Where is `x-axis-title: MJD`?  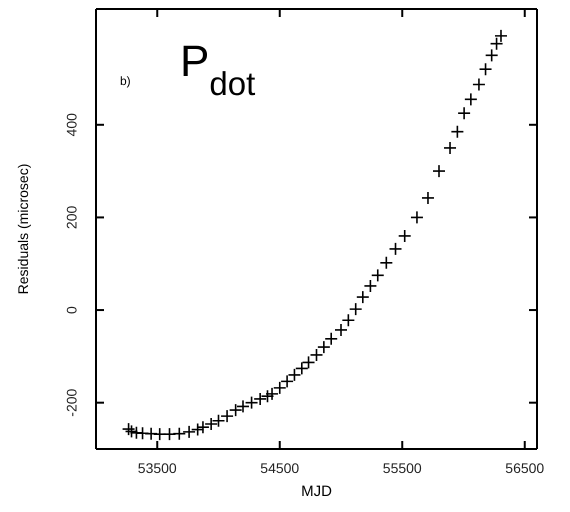
x-axis-title: MJD is located at coordinates (316, 491).